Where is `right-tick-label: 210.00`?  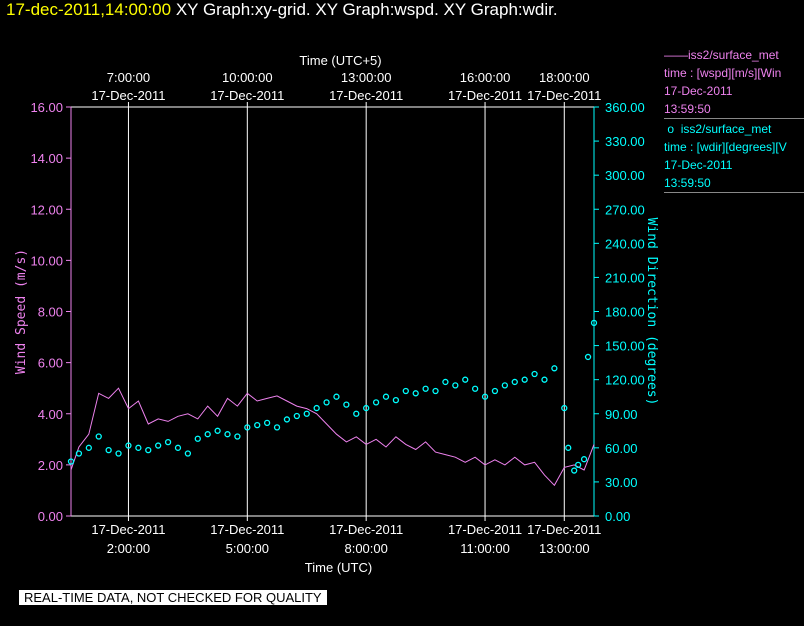 right-tick-label: 210.00 is located at coordinates (625, 277).